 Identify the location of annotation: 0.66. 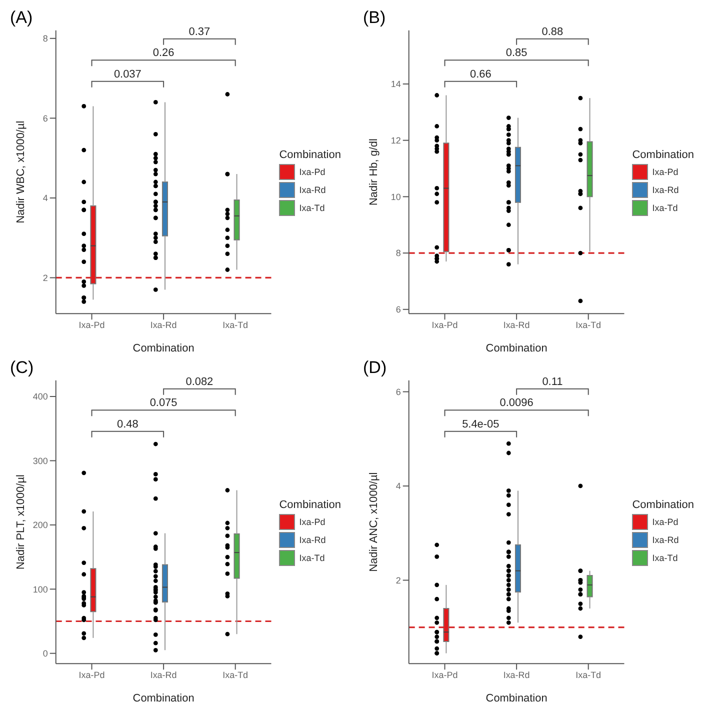
(481, 74).